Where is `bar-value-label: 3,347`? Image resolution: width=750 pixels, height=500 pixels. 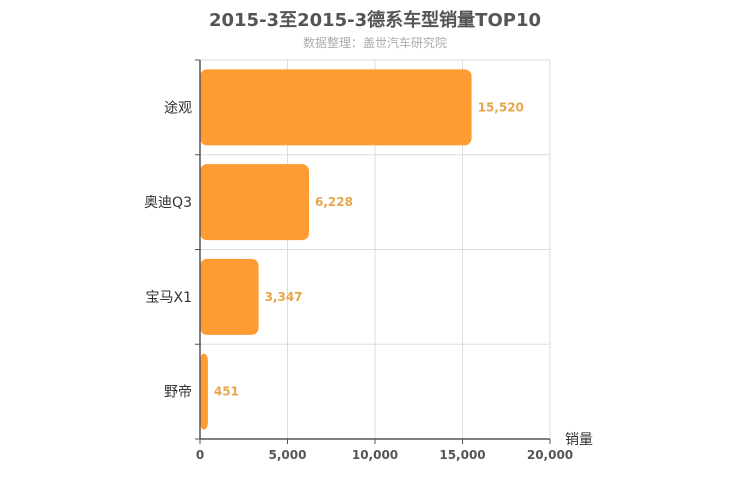 bar-value-label: 3,347 is located at coordinates (284, 297).